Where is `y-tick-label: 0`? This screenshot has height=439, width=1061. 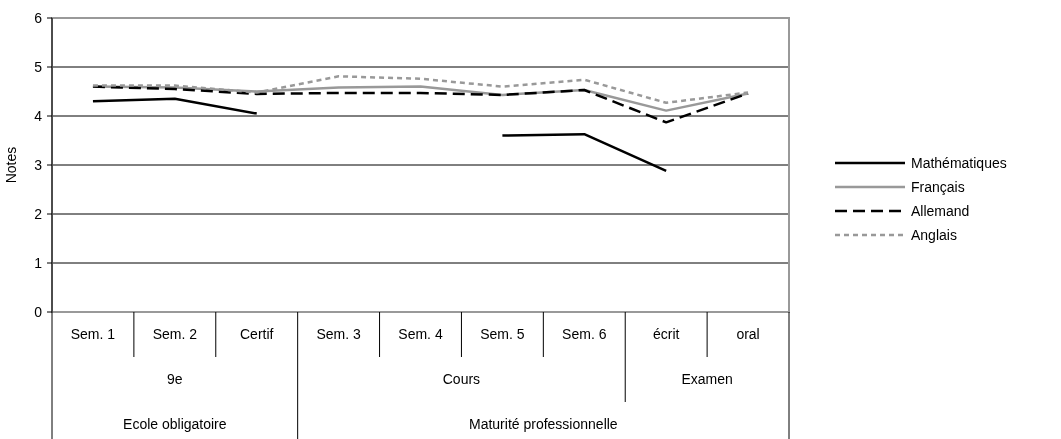 y-tick-label: 0 is located at coordinates (38, 311).